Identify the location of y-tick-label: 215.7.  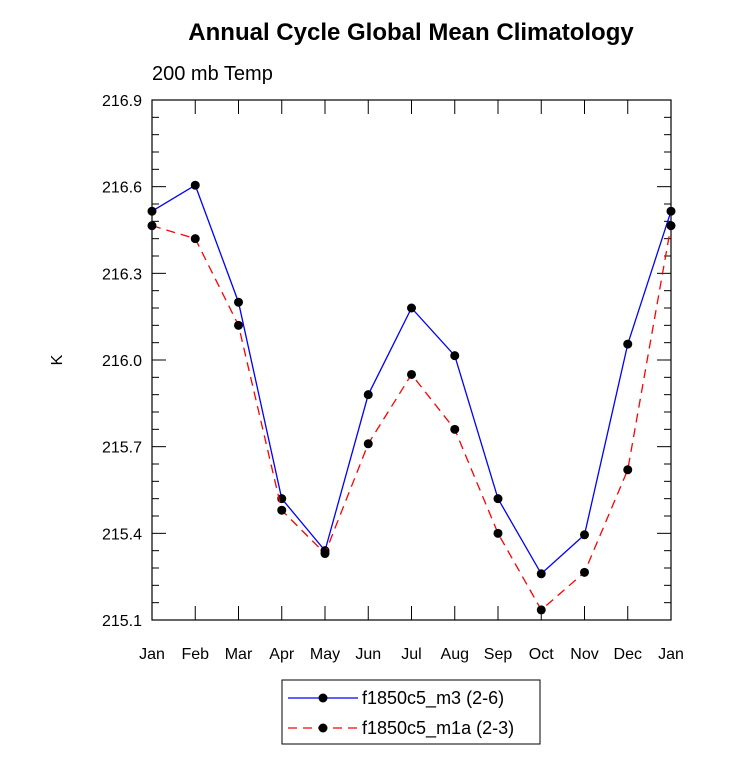
(122, 448).